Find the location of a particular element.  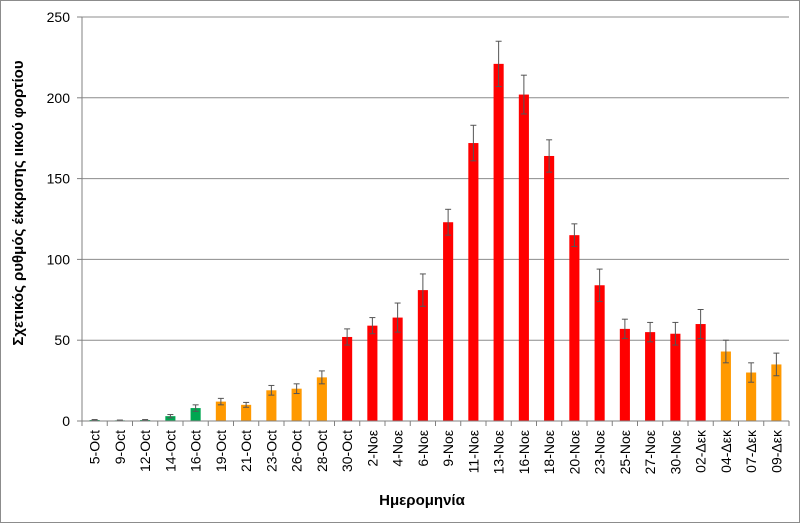

x-tick-label: 04-Δεκ is located at coordinates (726, 451).